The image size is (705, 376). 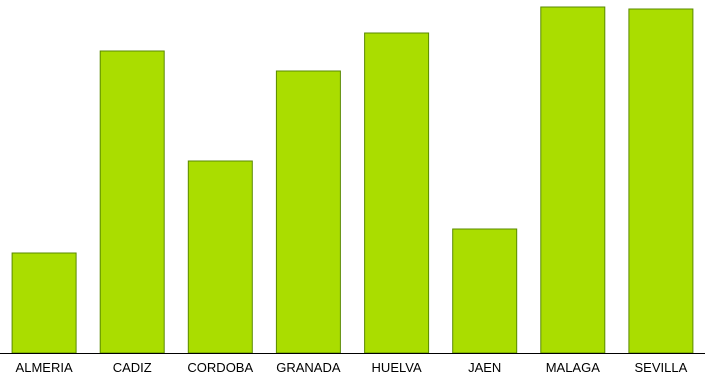 I want to click on x-tick-label-huelva: HUELVA, so click(x=397, y=367).